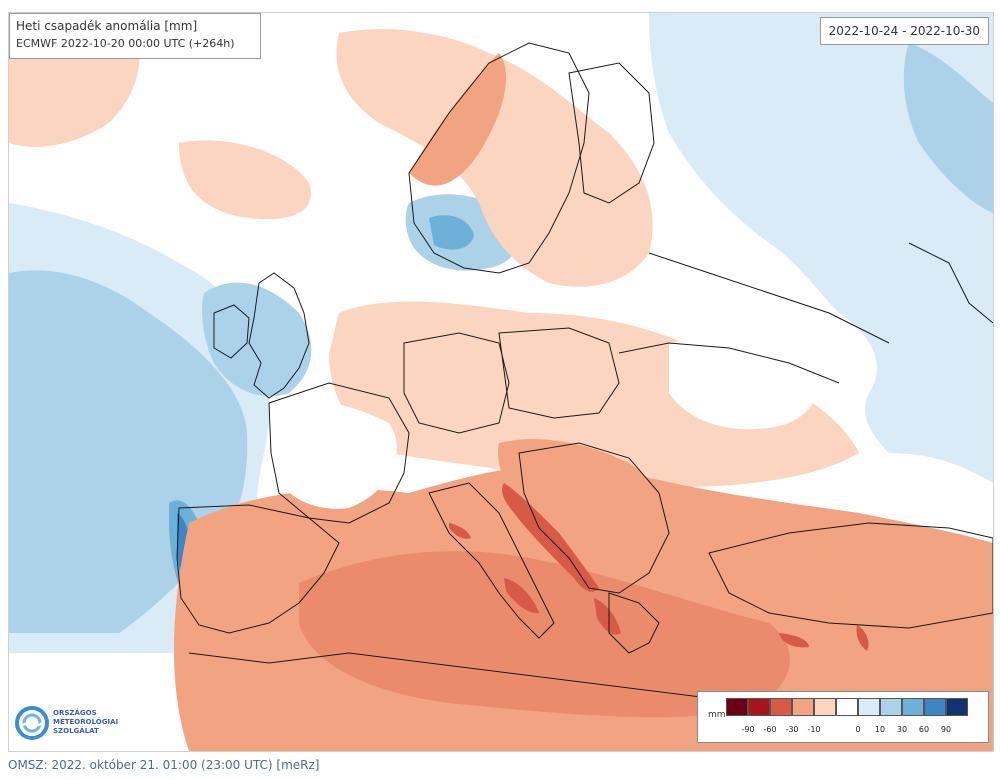 The height and width of the screenshot is (780, 1000). Describe the element at coordinates (792, 729) in the screenshot. I see `legend-tick: -30` at that location.